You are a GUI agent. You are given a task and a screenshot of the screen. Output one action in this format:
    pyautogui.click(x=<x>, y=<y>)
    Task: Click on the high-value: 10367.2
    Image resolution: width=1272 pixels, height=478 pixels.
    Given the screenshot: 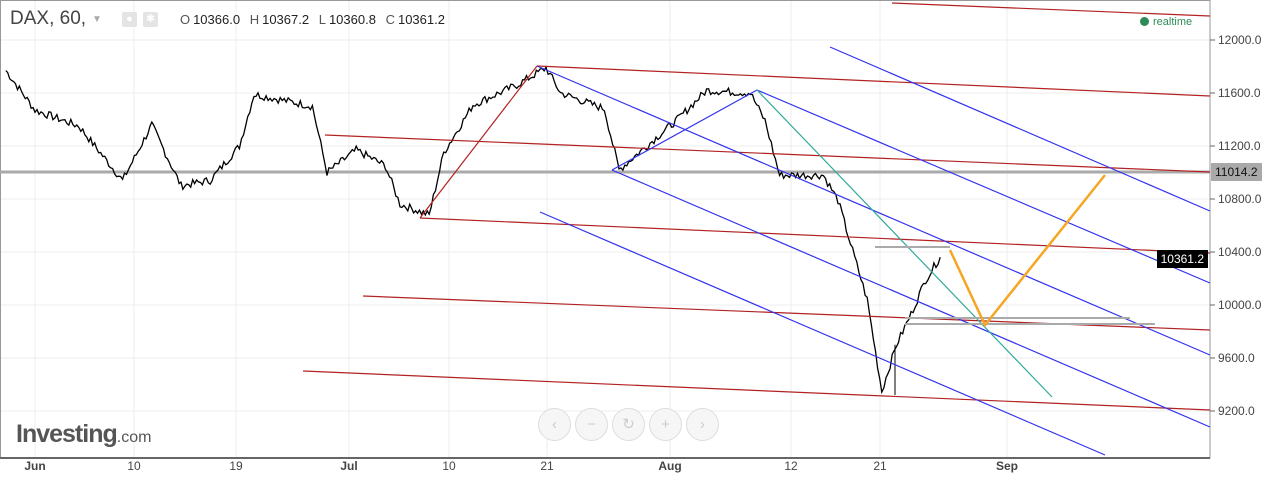 What is the action you would take?
    pyautogui.click(x=286, y=19)
    